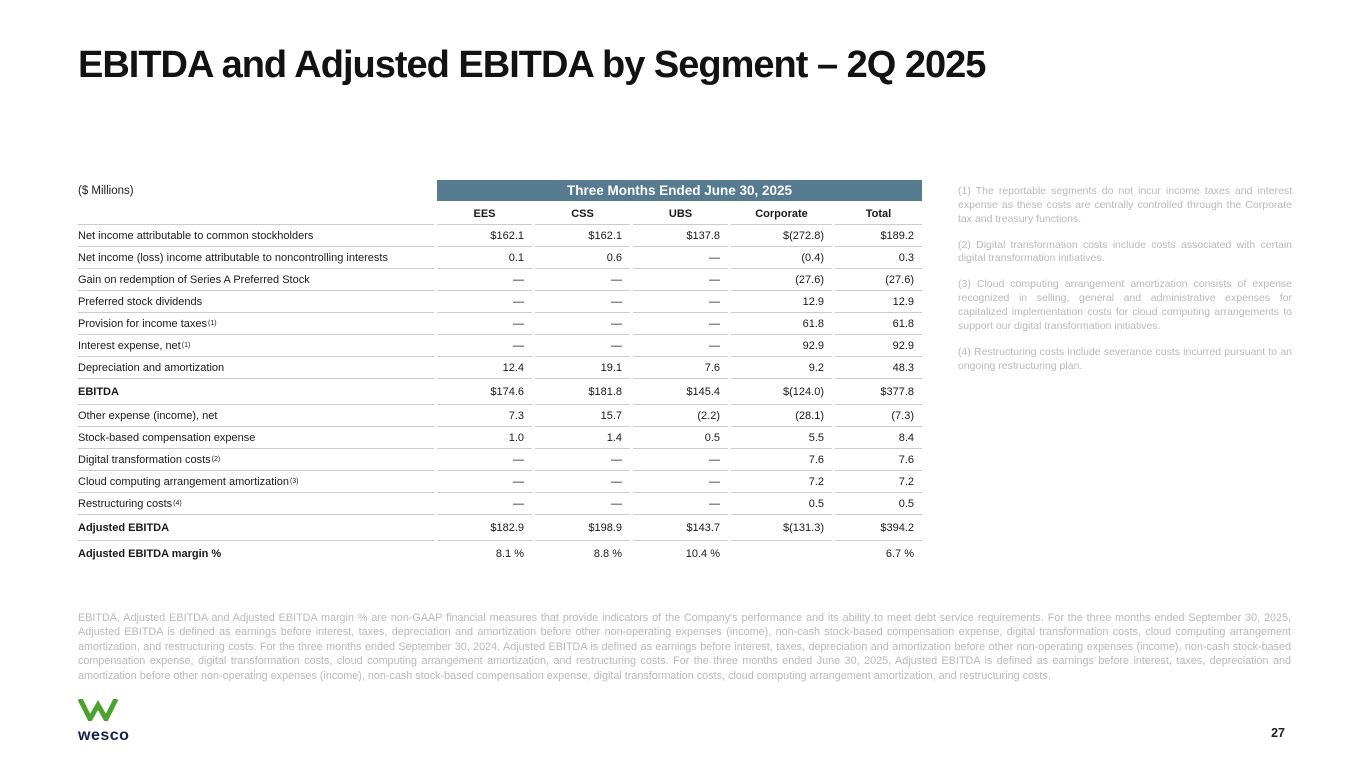 The width and height of the screenshot is (1365, 768). I want to click on row-label-text: Stock-based compensation expense, so click(167, 437).